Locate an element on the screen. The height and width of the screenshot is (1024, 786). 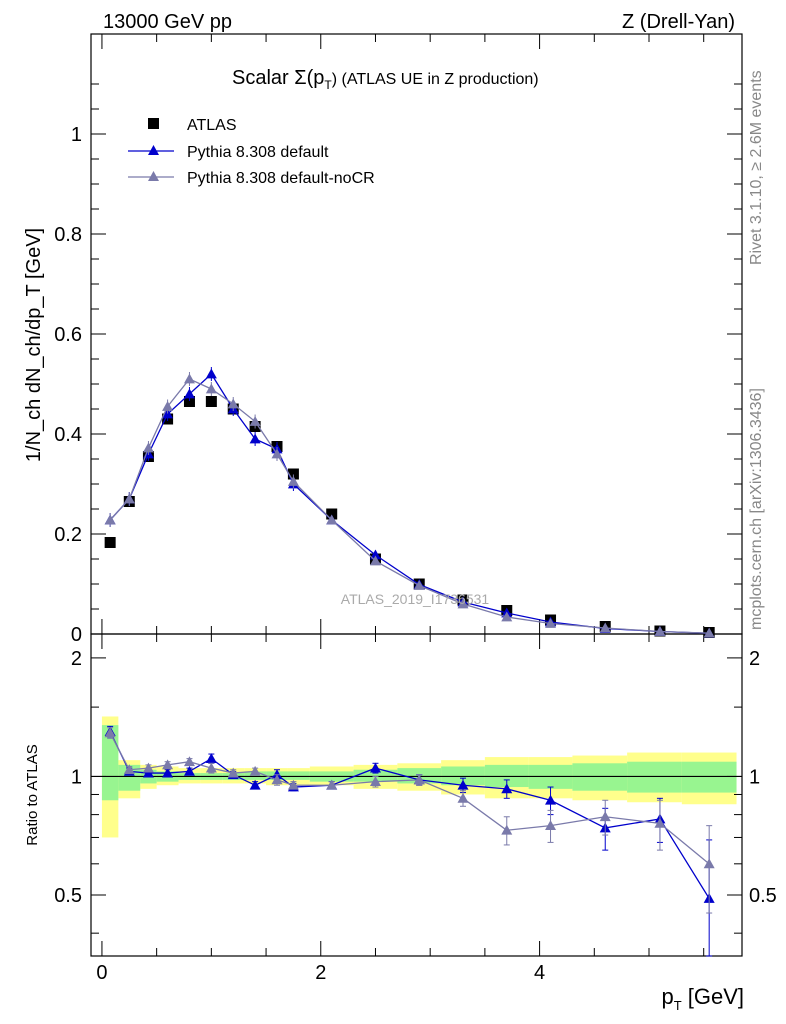
legend-marker-atlas is located at coordinates (153, 123).